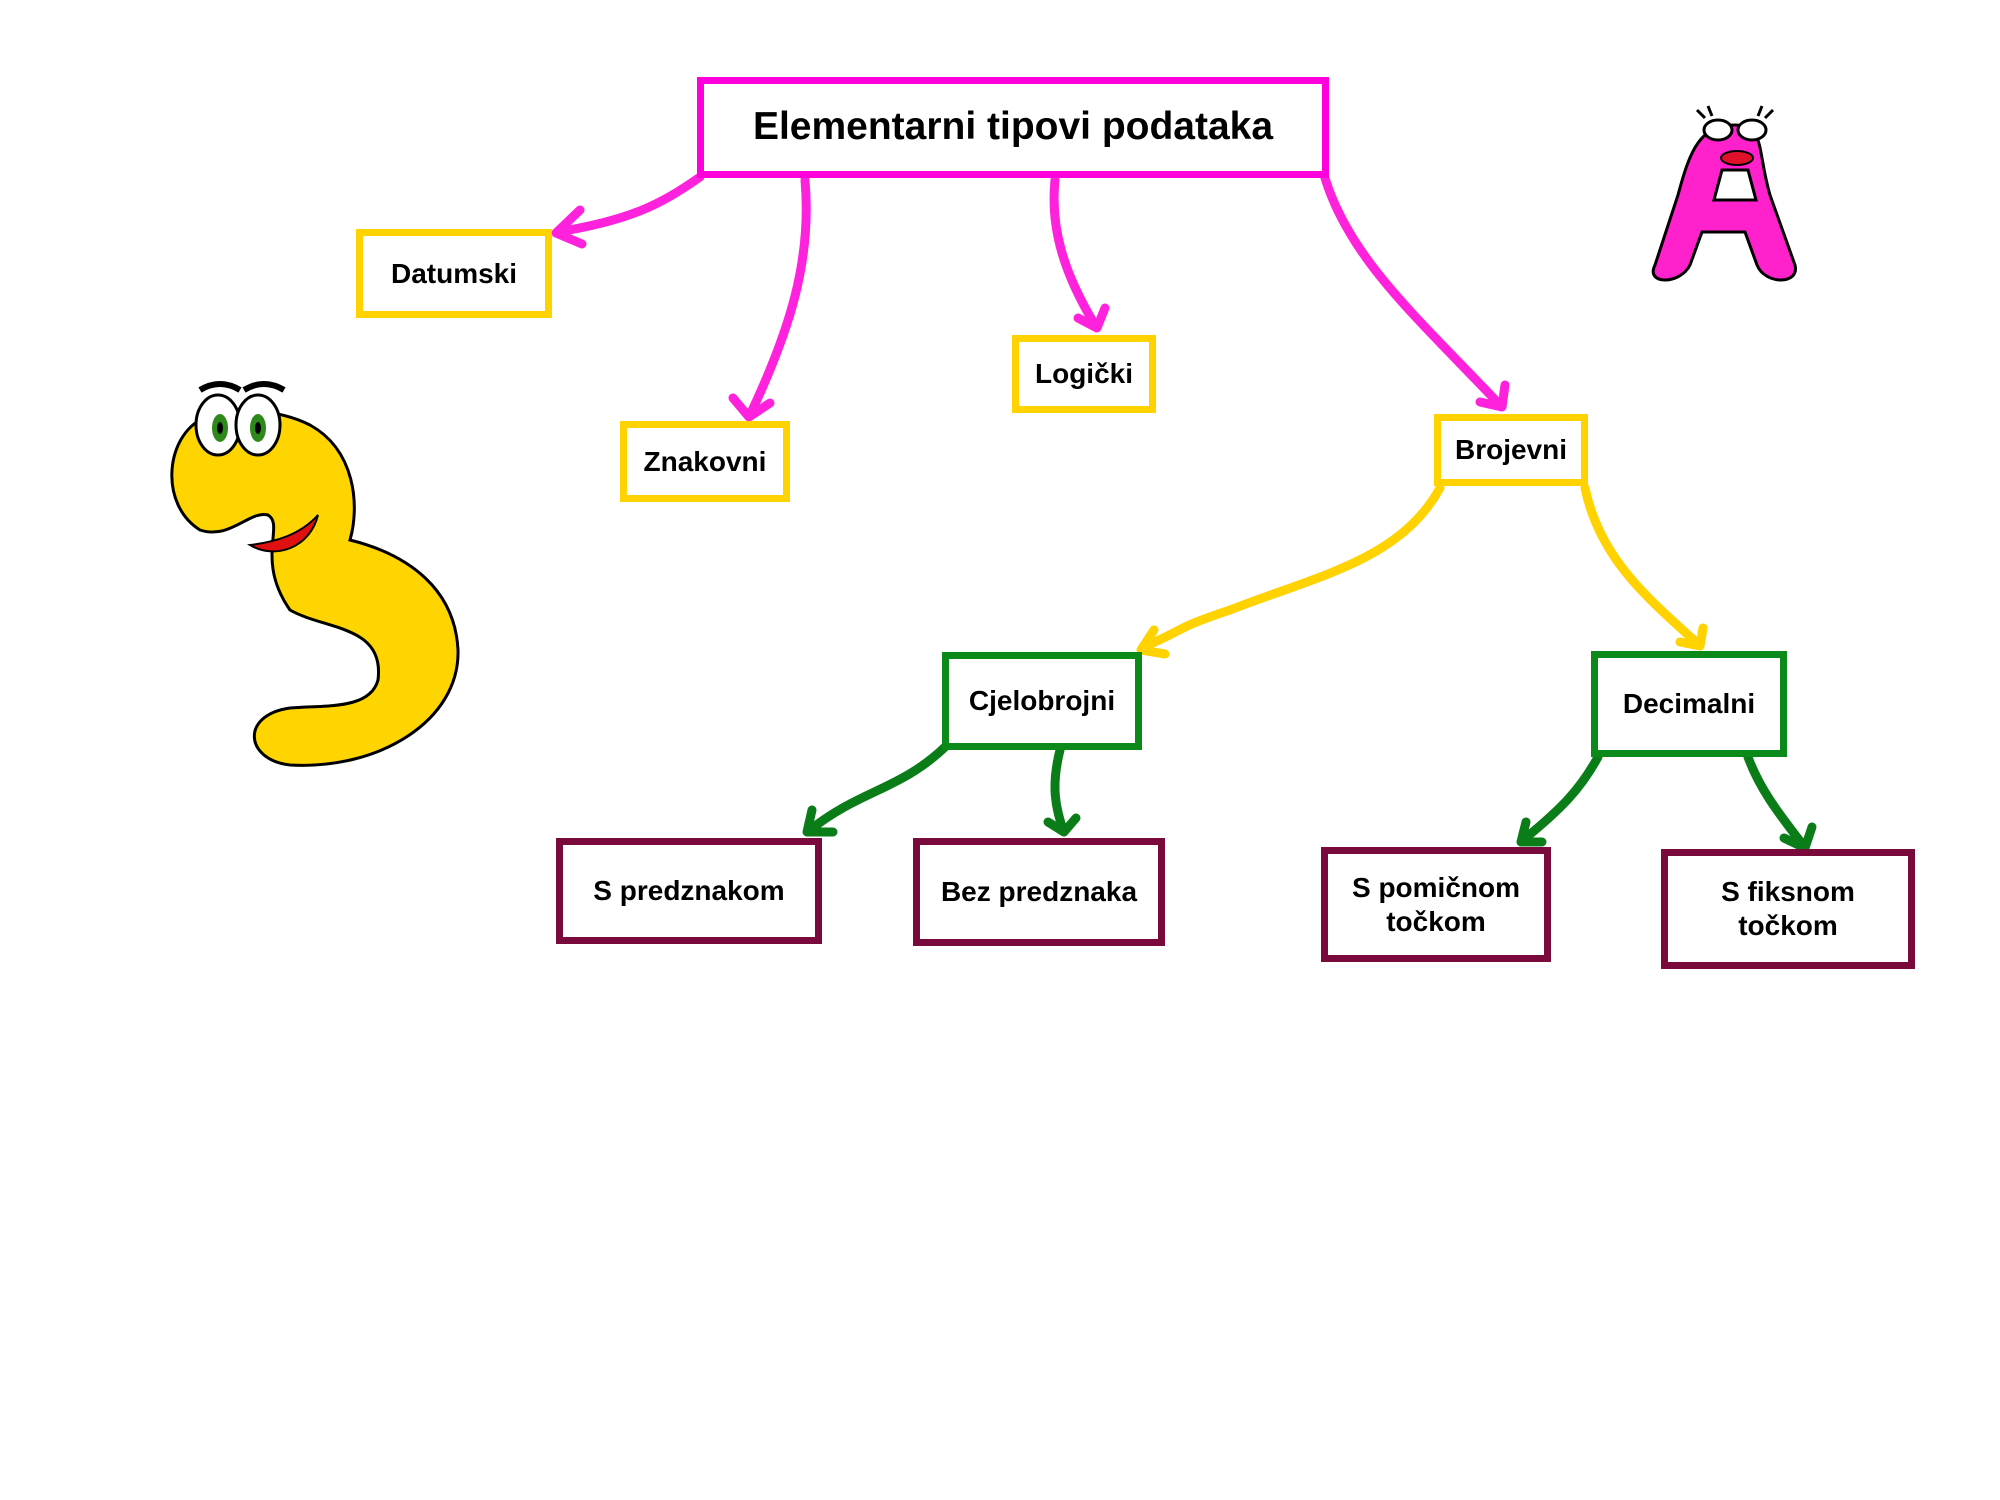 This screenshot has width=2000, height=1500. What do you see at coordinates (689, 891) in the screenshot?
I see `node-s-predznakom: S predznakom` at bounding box center [689, 891].